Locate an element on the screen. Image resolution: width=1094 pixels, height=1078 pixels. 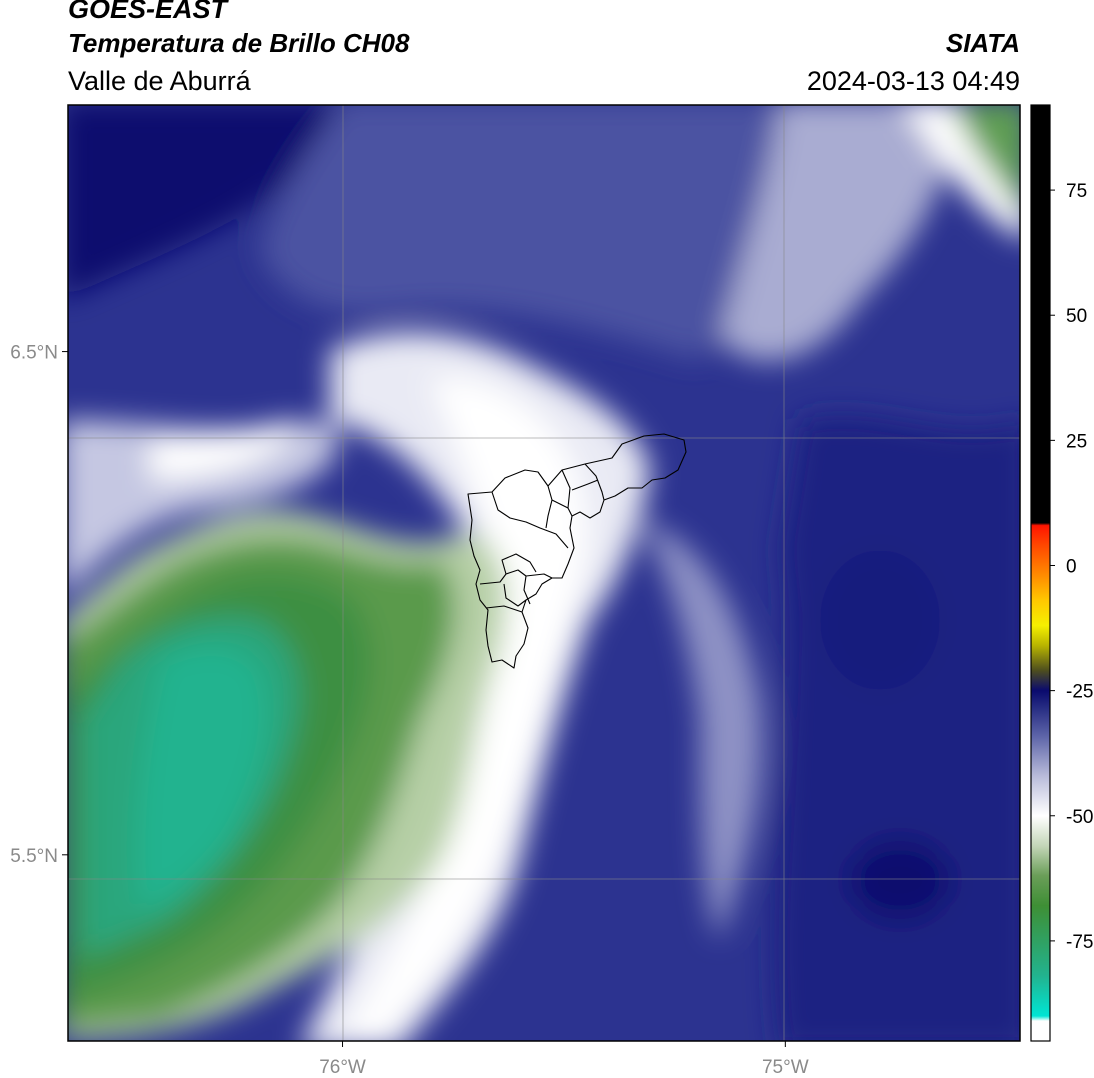
municipality-boundaries is located at coordinates (577, 551).